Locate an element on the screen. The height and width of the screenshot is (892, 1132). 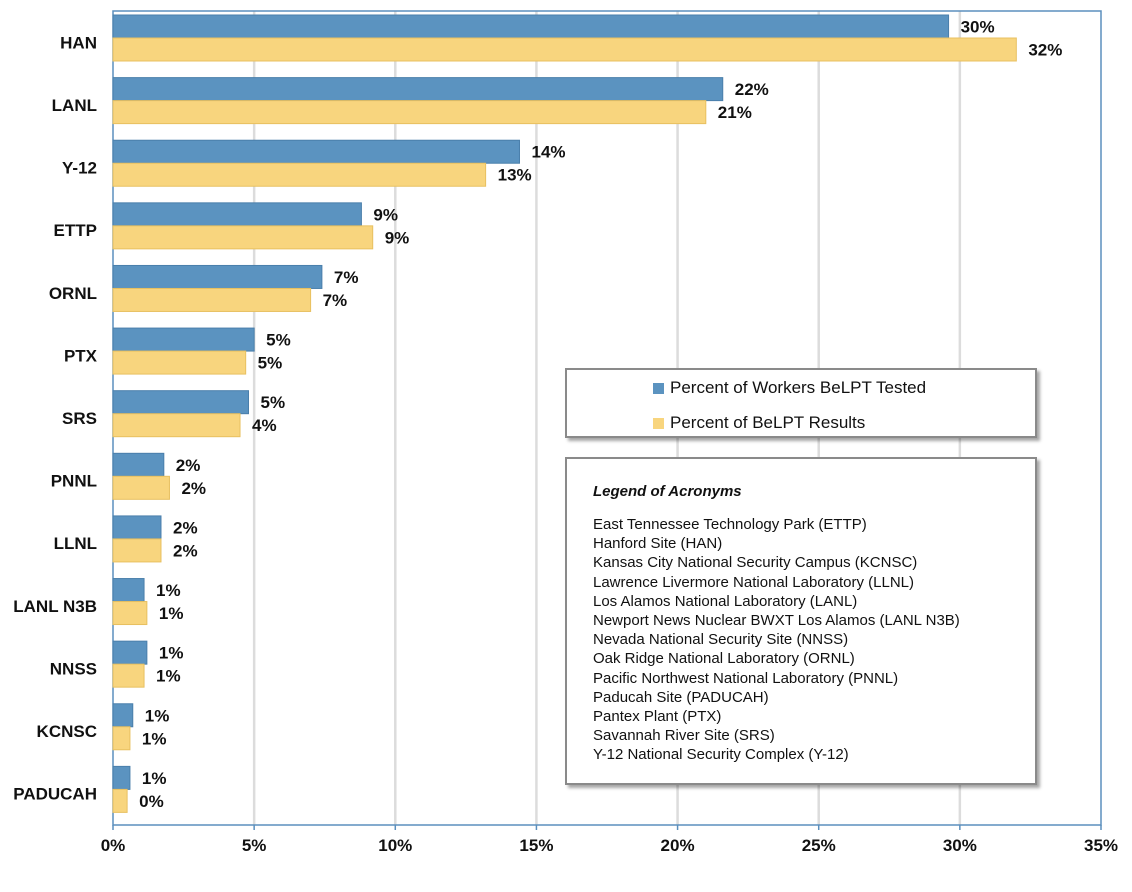
category-label: PADUCAH is located at coordinates (55, 794).